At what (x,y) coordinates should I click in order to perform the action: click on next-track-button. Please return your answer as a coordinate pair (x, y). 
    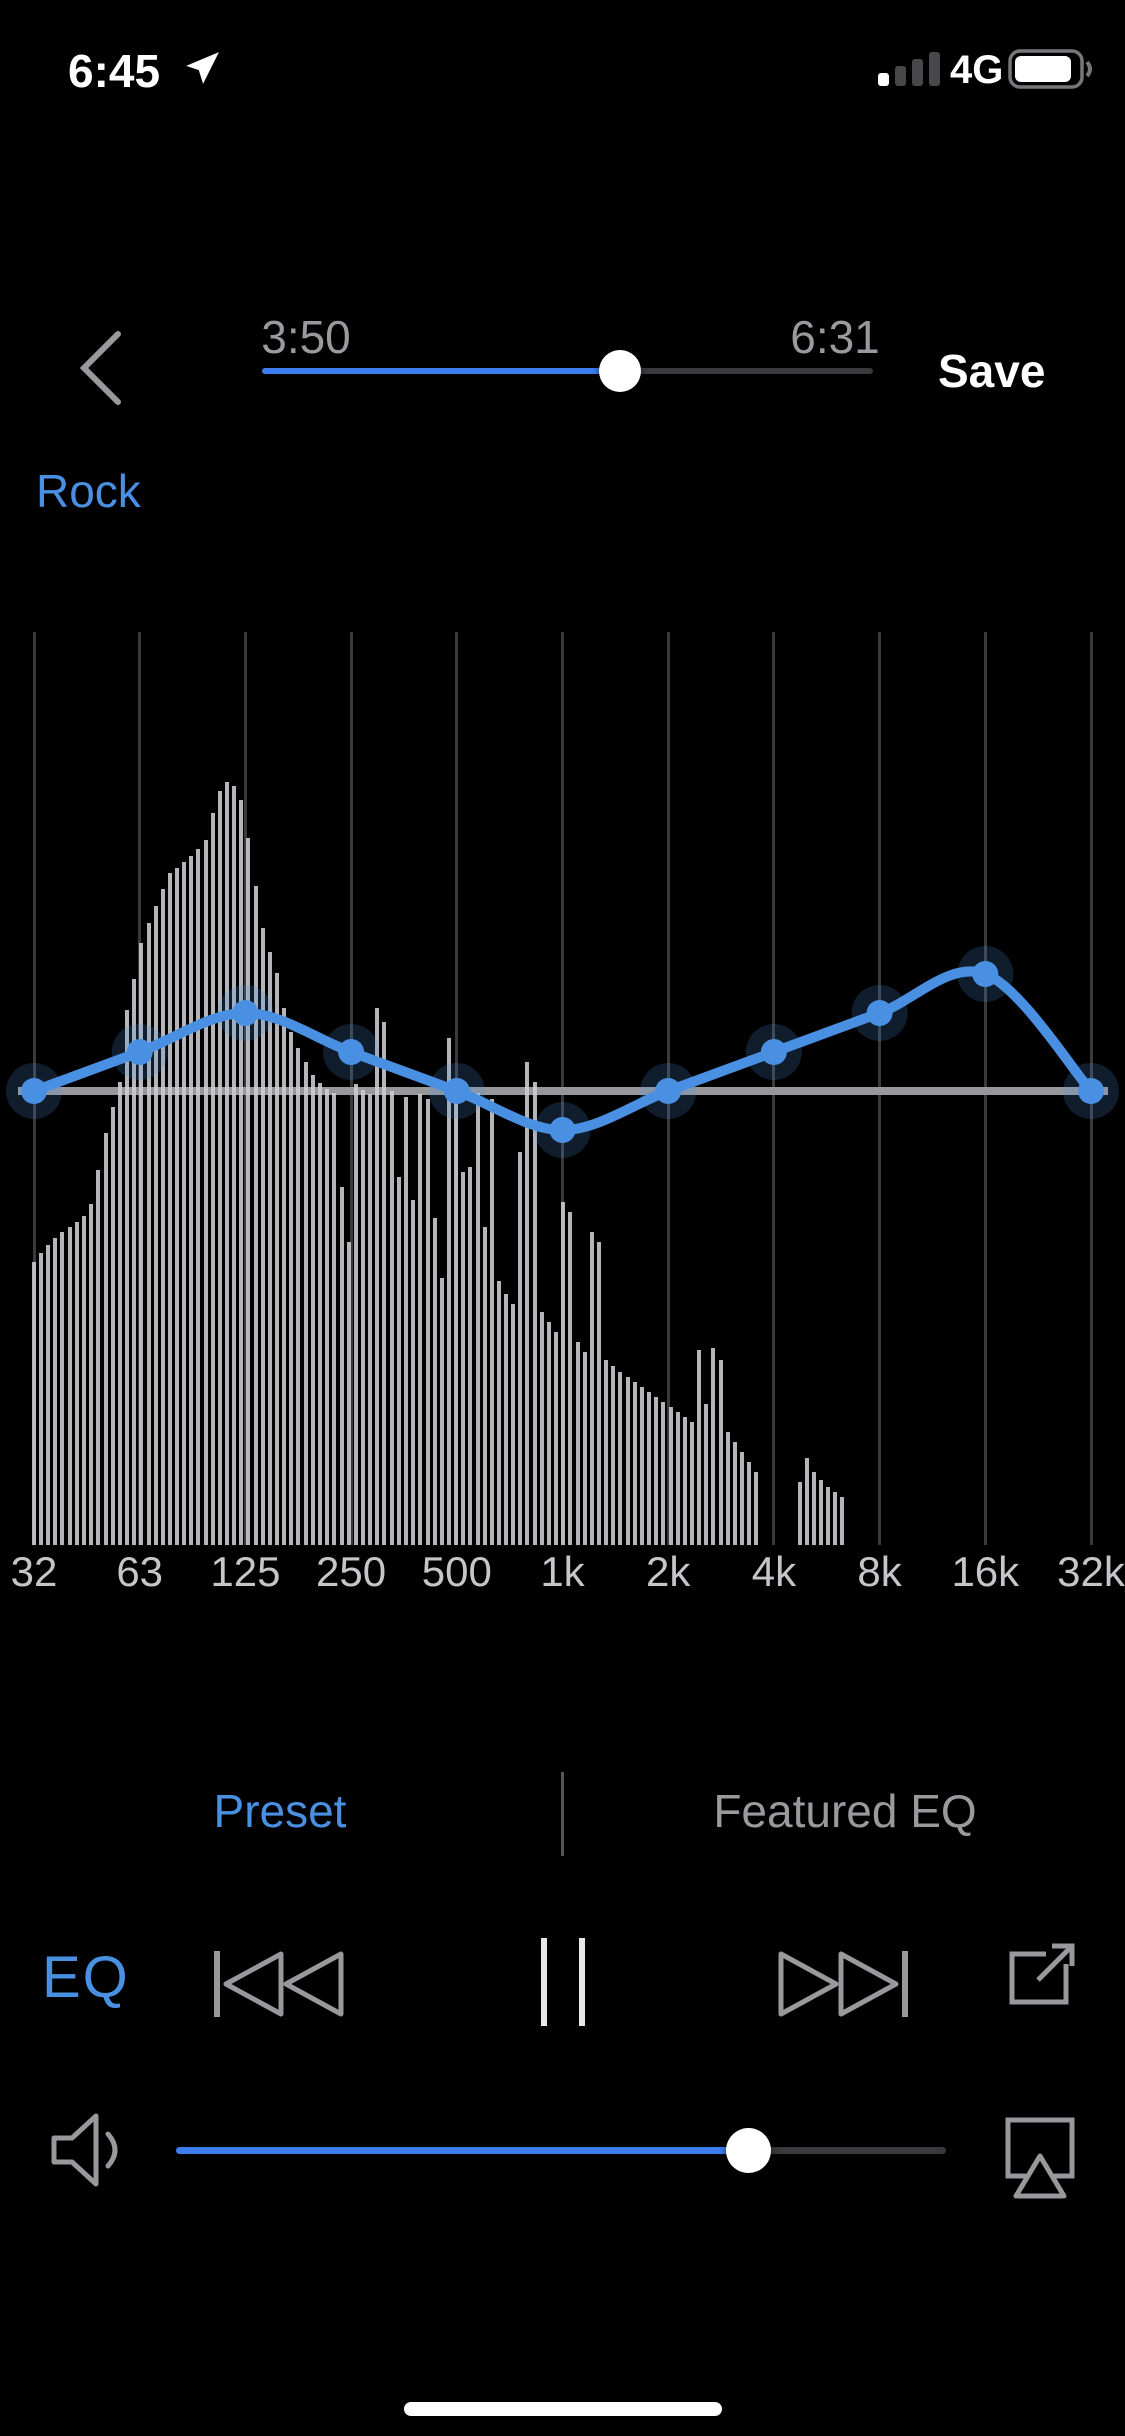
    Looking at the image, I should click on (842, 1986).